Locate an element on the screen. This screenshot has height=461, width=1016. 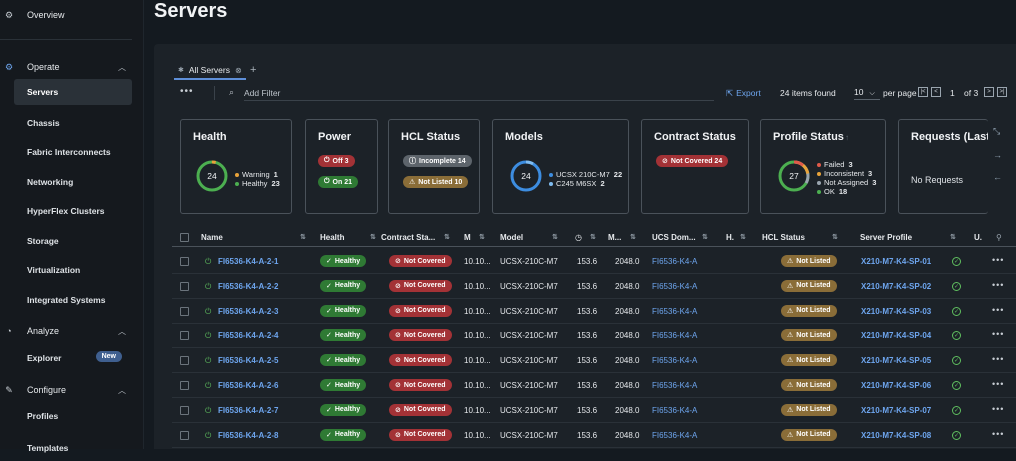
nav-section-operate: ⚙ Operate ︿ is located at coordinates (72, 67).